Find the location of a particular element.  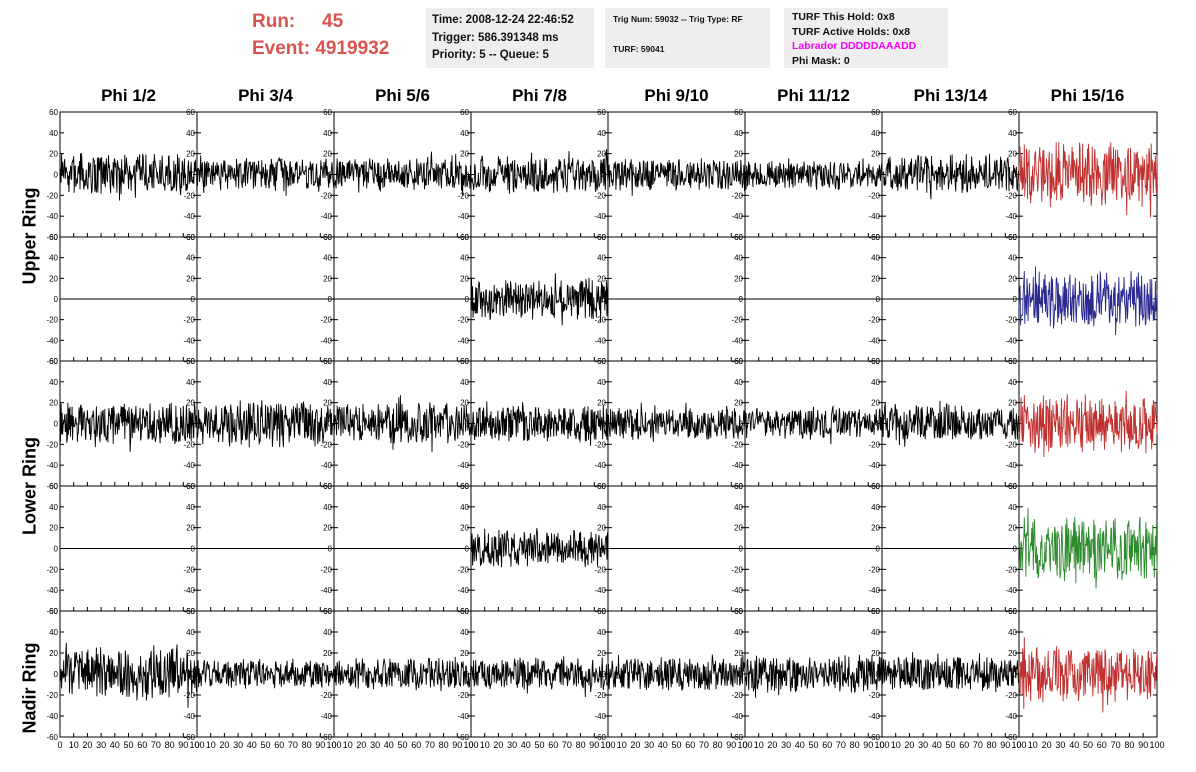

turf-this-hold-text: TURF This Hold: 0x8 is located at coordinates (843, 17).